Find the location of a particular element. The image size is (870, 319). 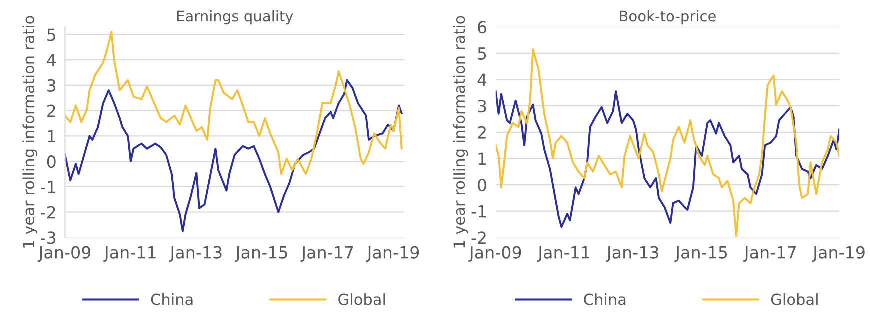

chart-title: Book-to-price is located at coordinates (668, 17).